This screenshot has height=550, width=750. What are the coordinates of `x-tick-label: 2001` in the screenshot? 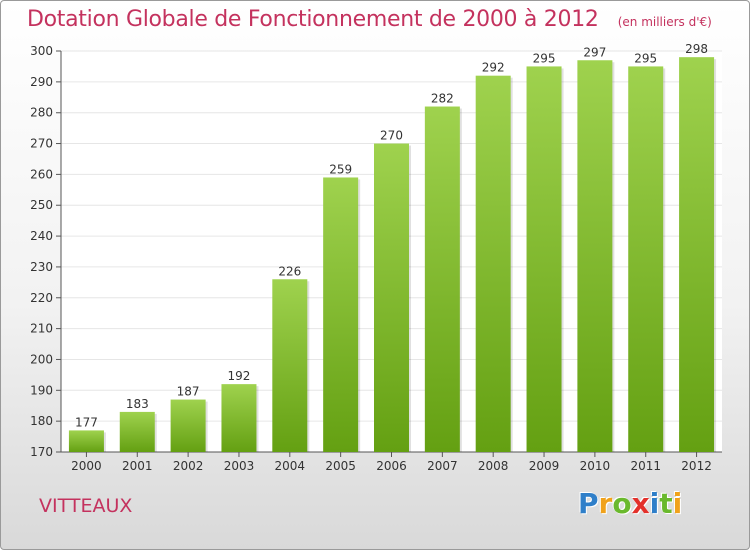 It's located at (137, 466).